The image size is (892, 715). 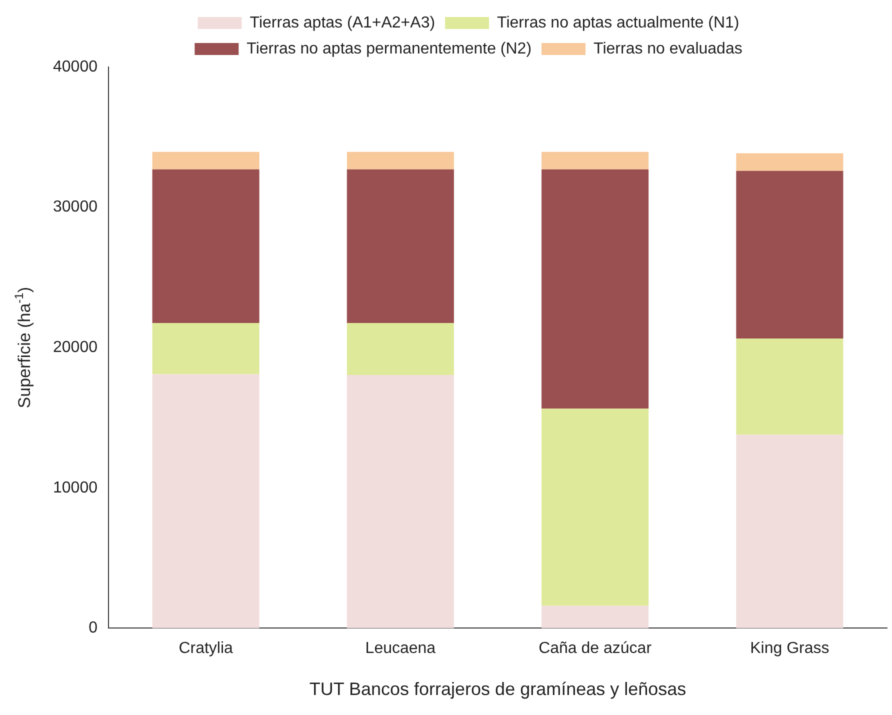 I want to click on y-tick-label: 10000, so click(x=75, y=487).